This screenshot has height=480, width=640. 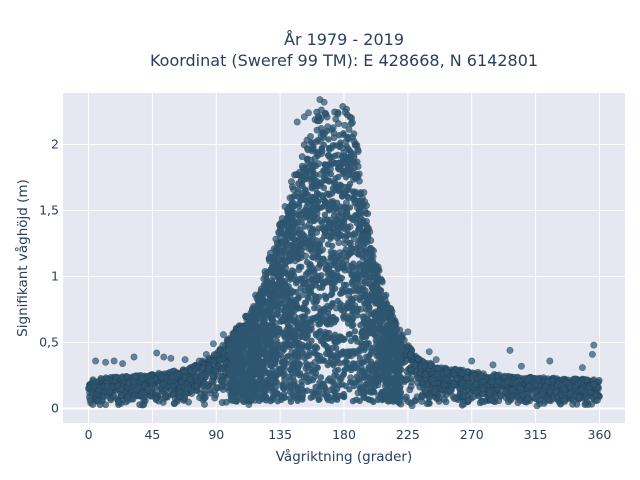 I want to click on y-tick-label: 0,5, so click(x=49, y=341).